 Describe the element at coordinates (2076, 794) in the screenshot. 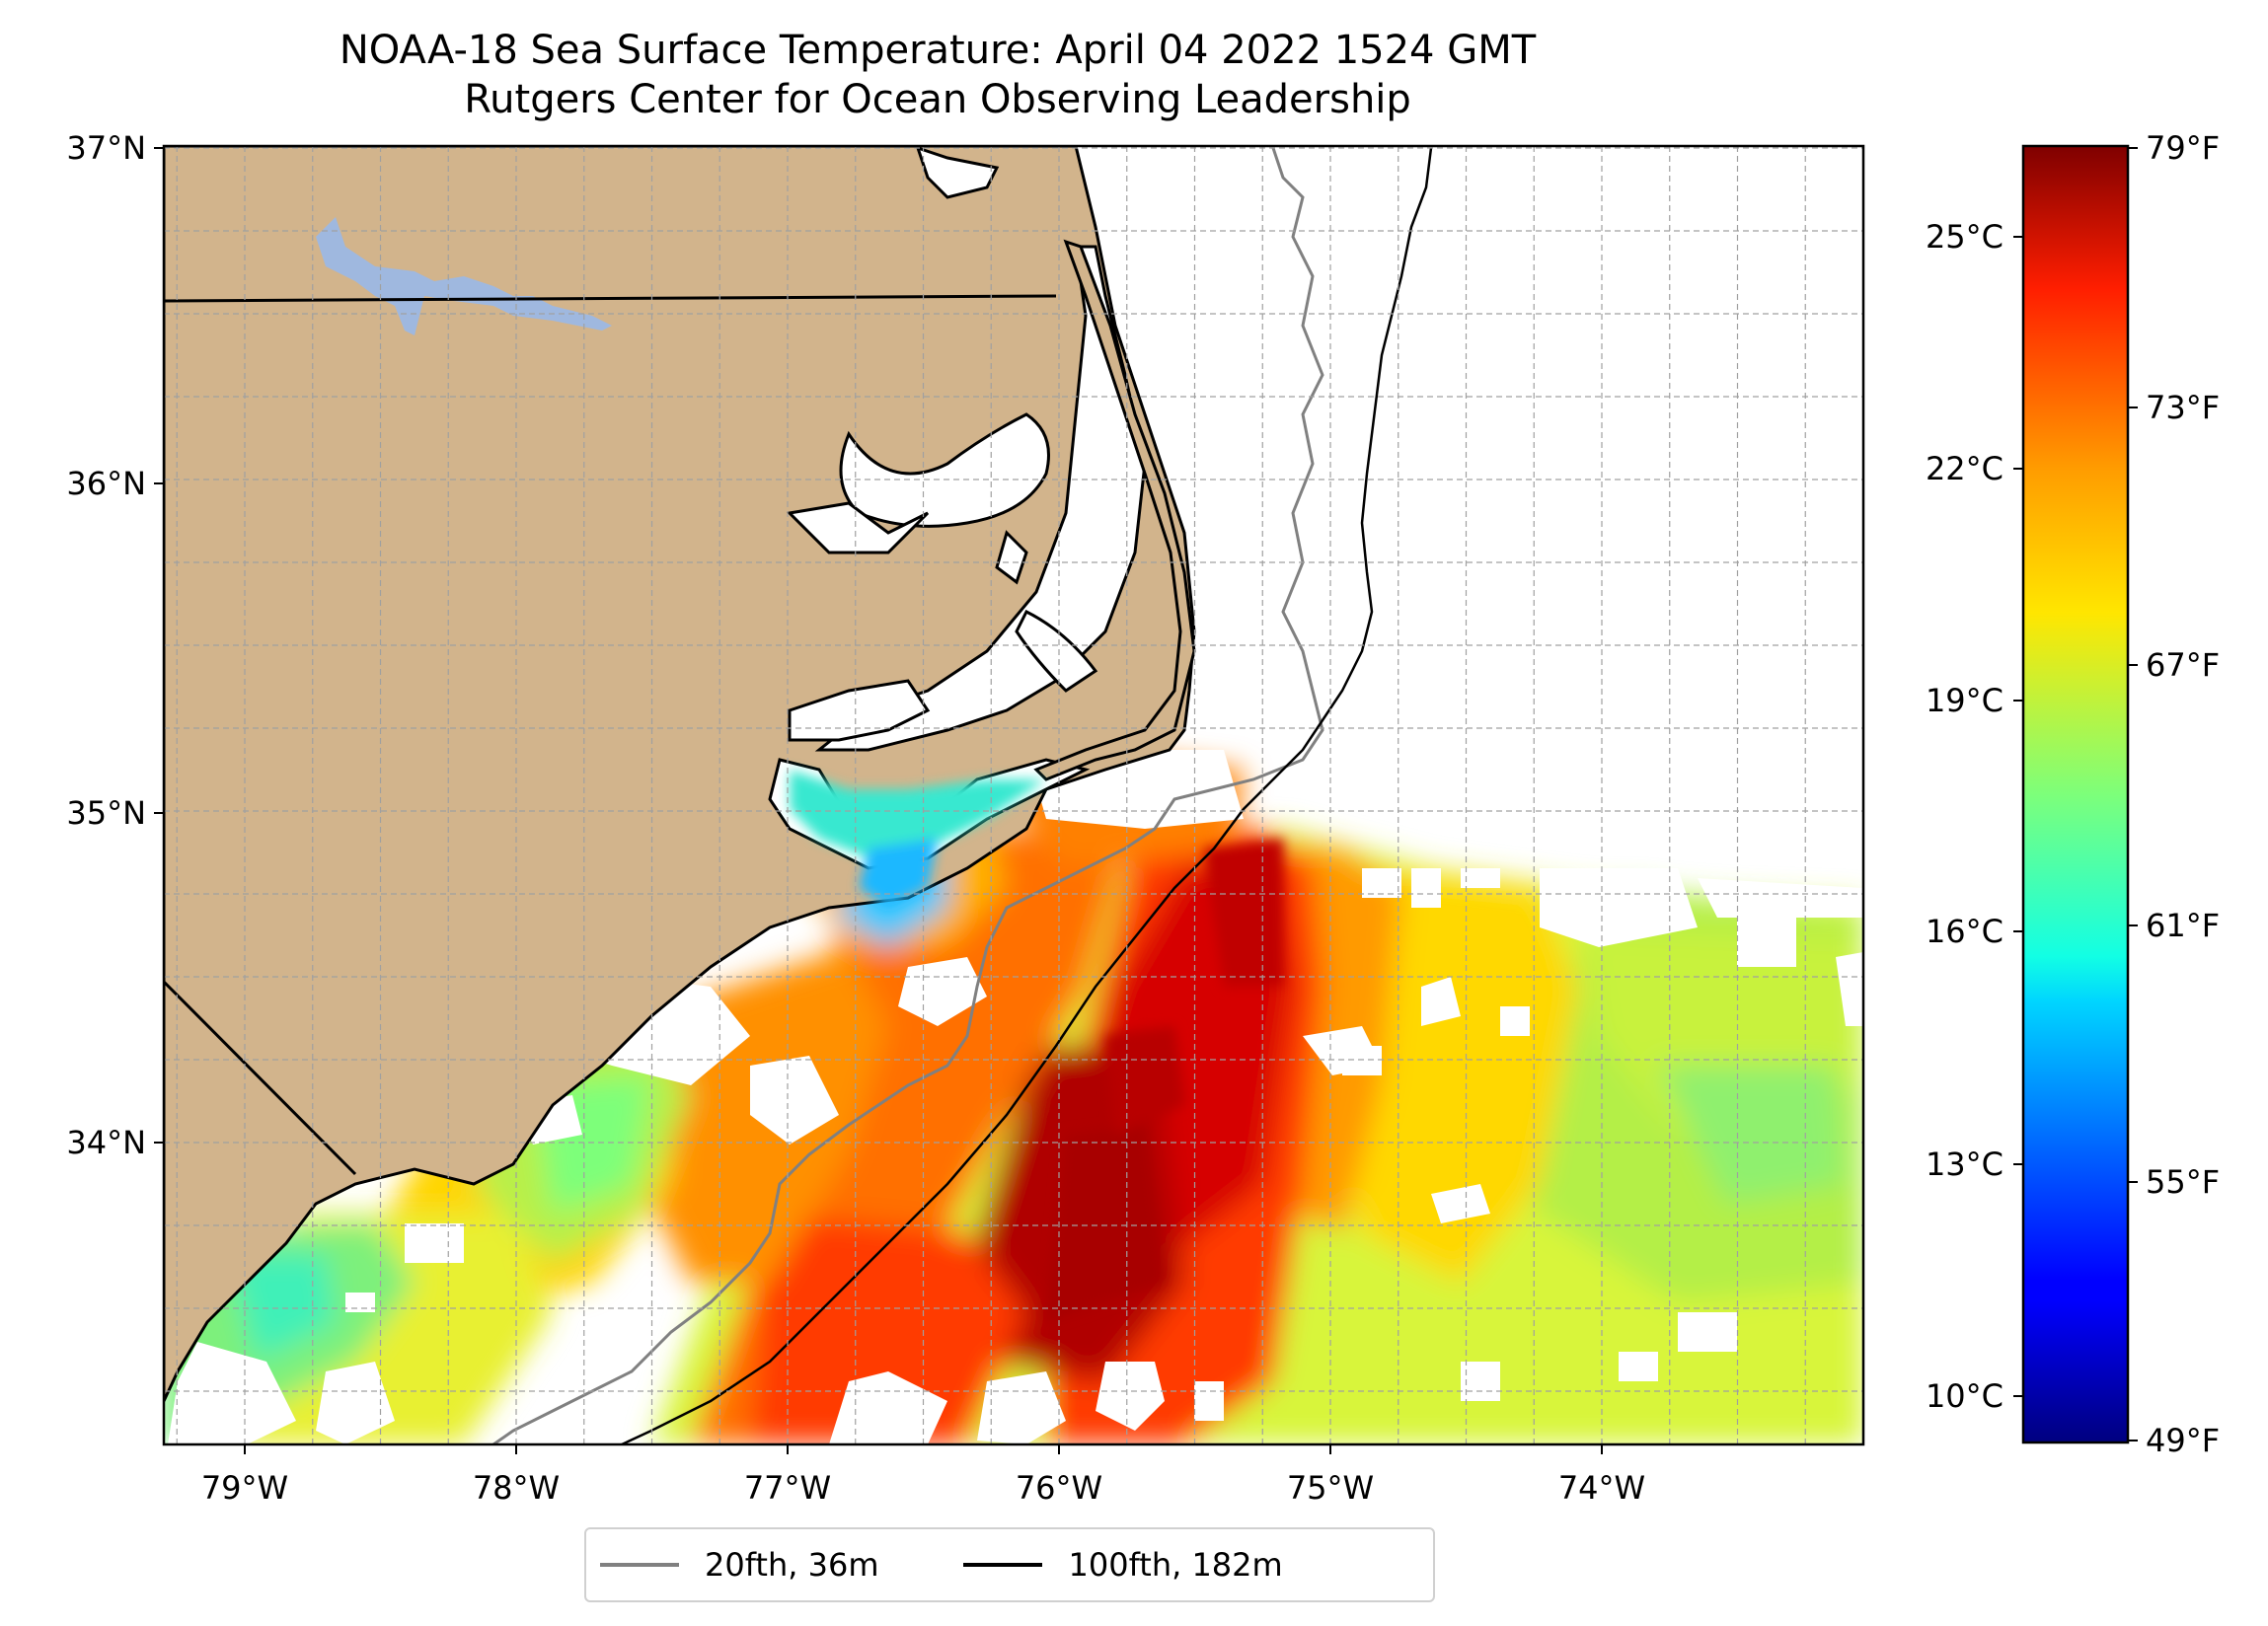

I see `colorbar-gradient` at that location.